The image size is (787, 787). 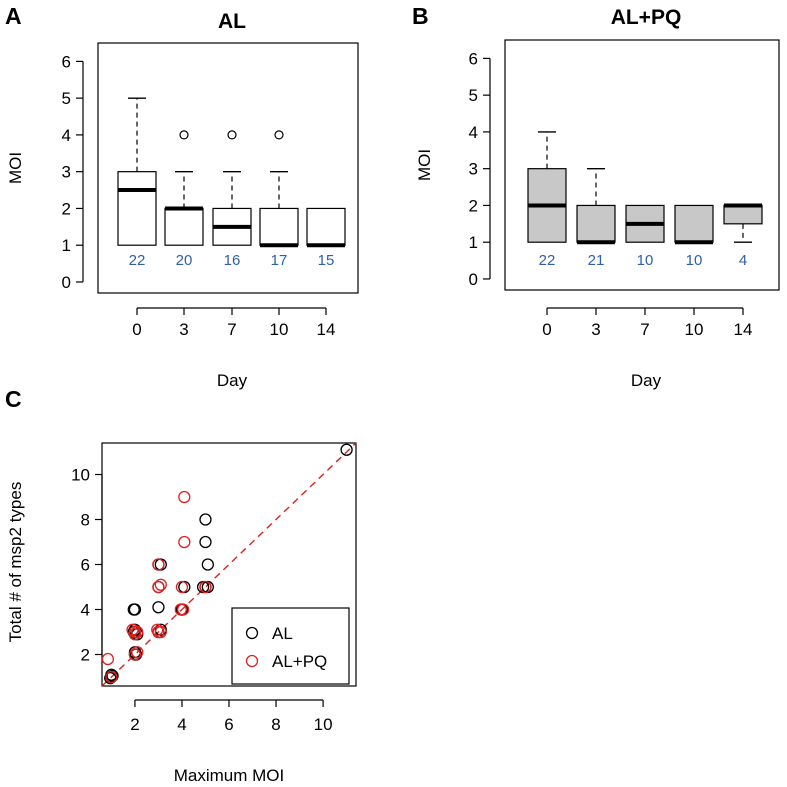 I want to click on chart-b-x-tick-label: 14, so click(x=743, y=329).